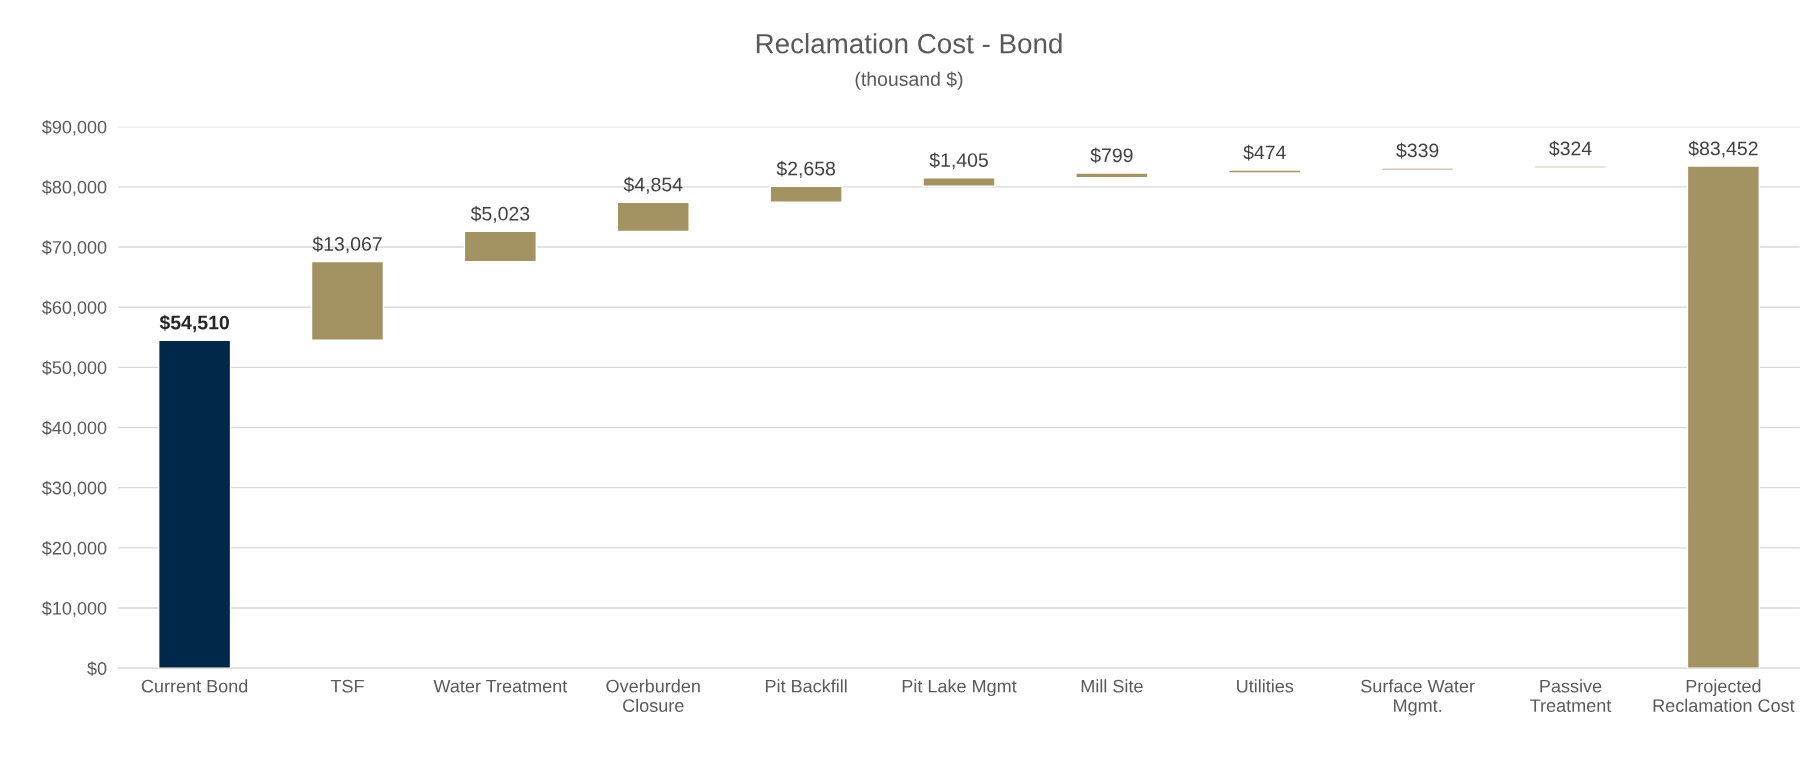  I want to click on data-label: $1,405, so click(958, 161).